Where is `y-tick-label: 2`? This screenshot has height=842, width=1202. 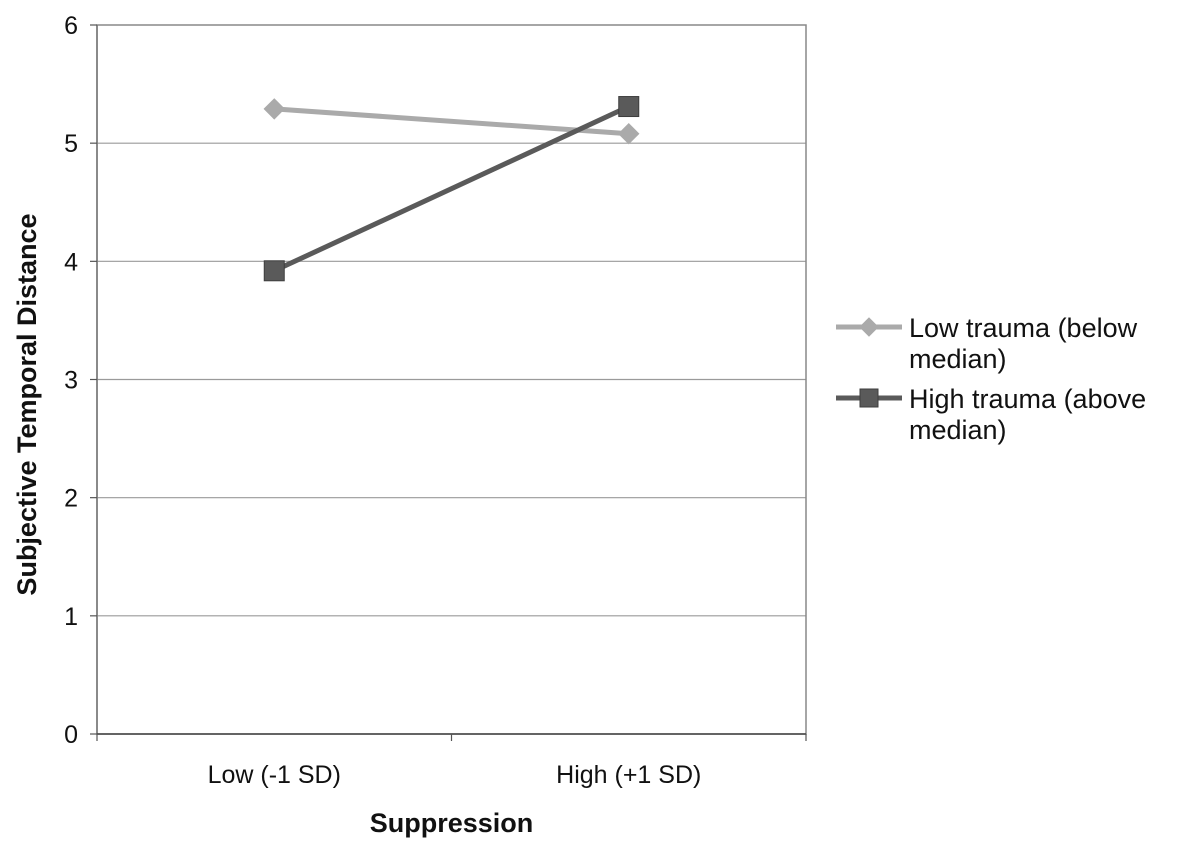
y-tick-label: 2 is located at coordinates (71, 499).